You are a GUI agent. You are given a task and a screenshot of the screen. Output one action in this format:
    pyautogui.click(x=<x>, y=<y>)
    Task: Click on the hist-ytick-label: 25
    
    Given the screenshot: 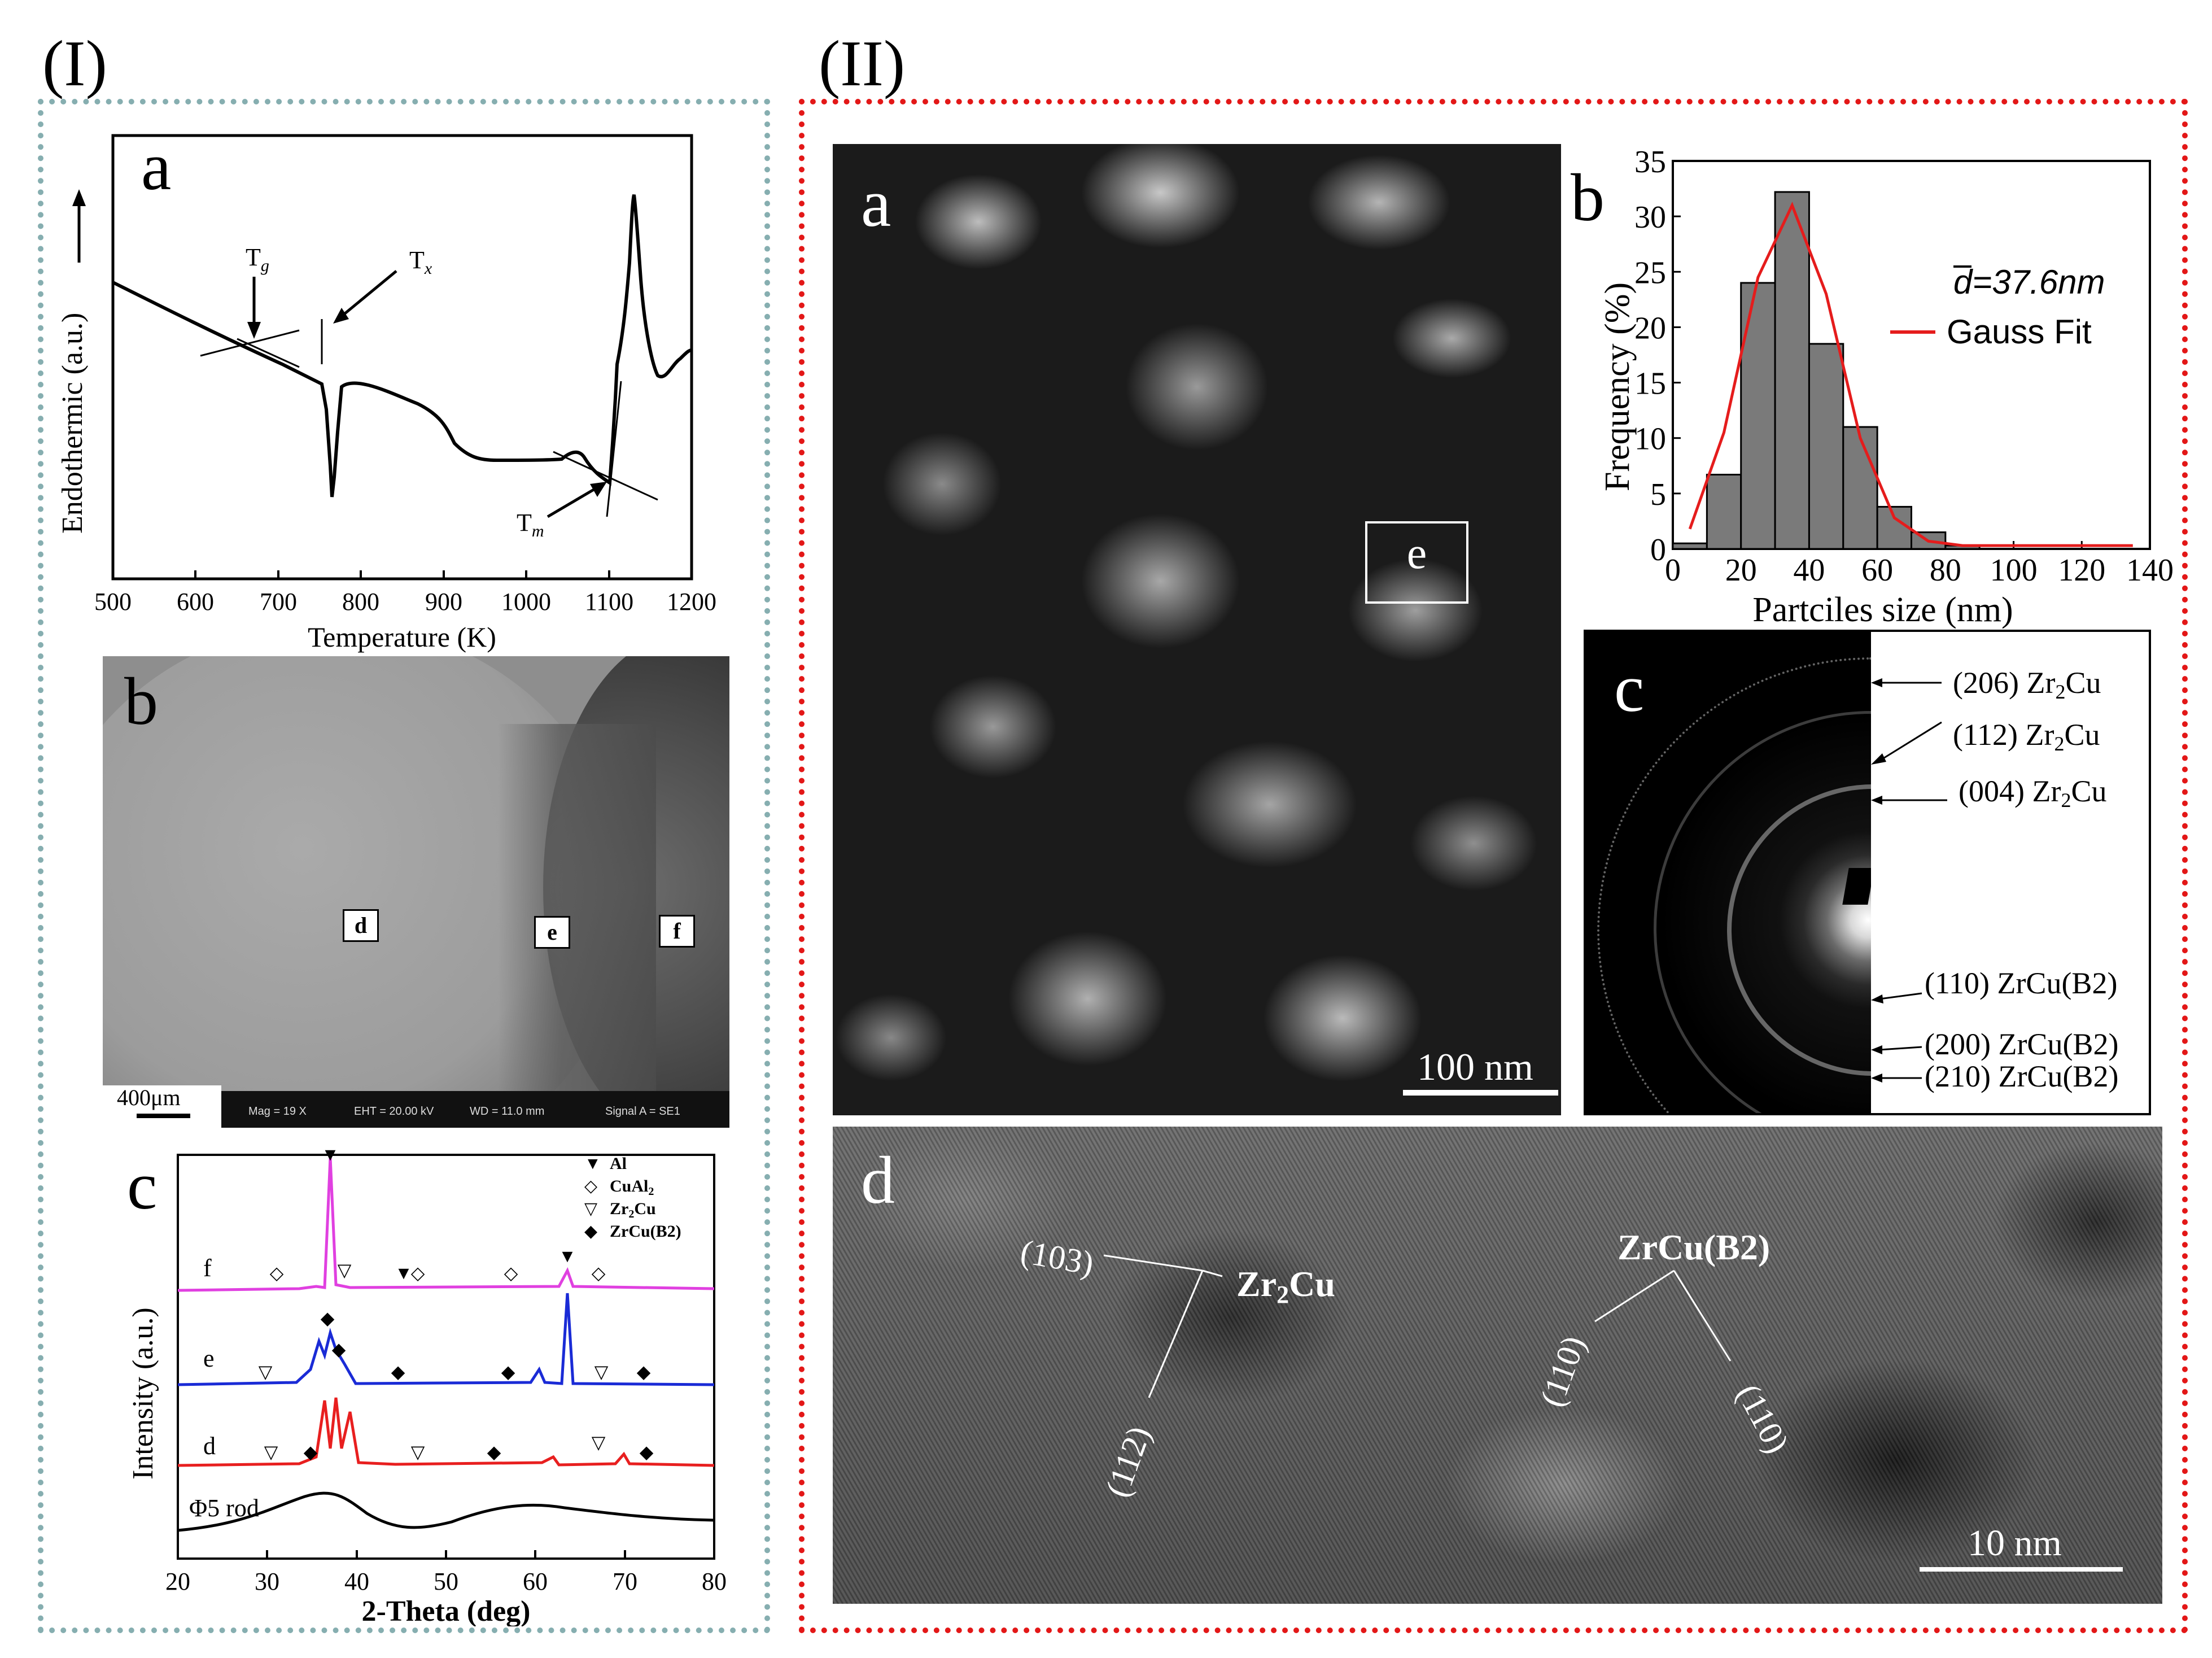 What is the action you would take?
    pyautogui.click(x=1650, y=272)
    